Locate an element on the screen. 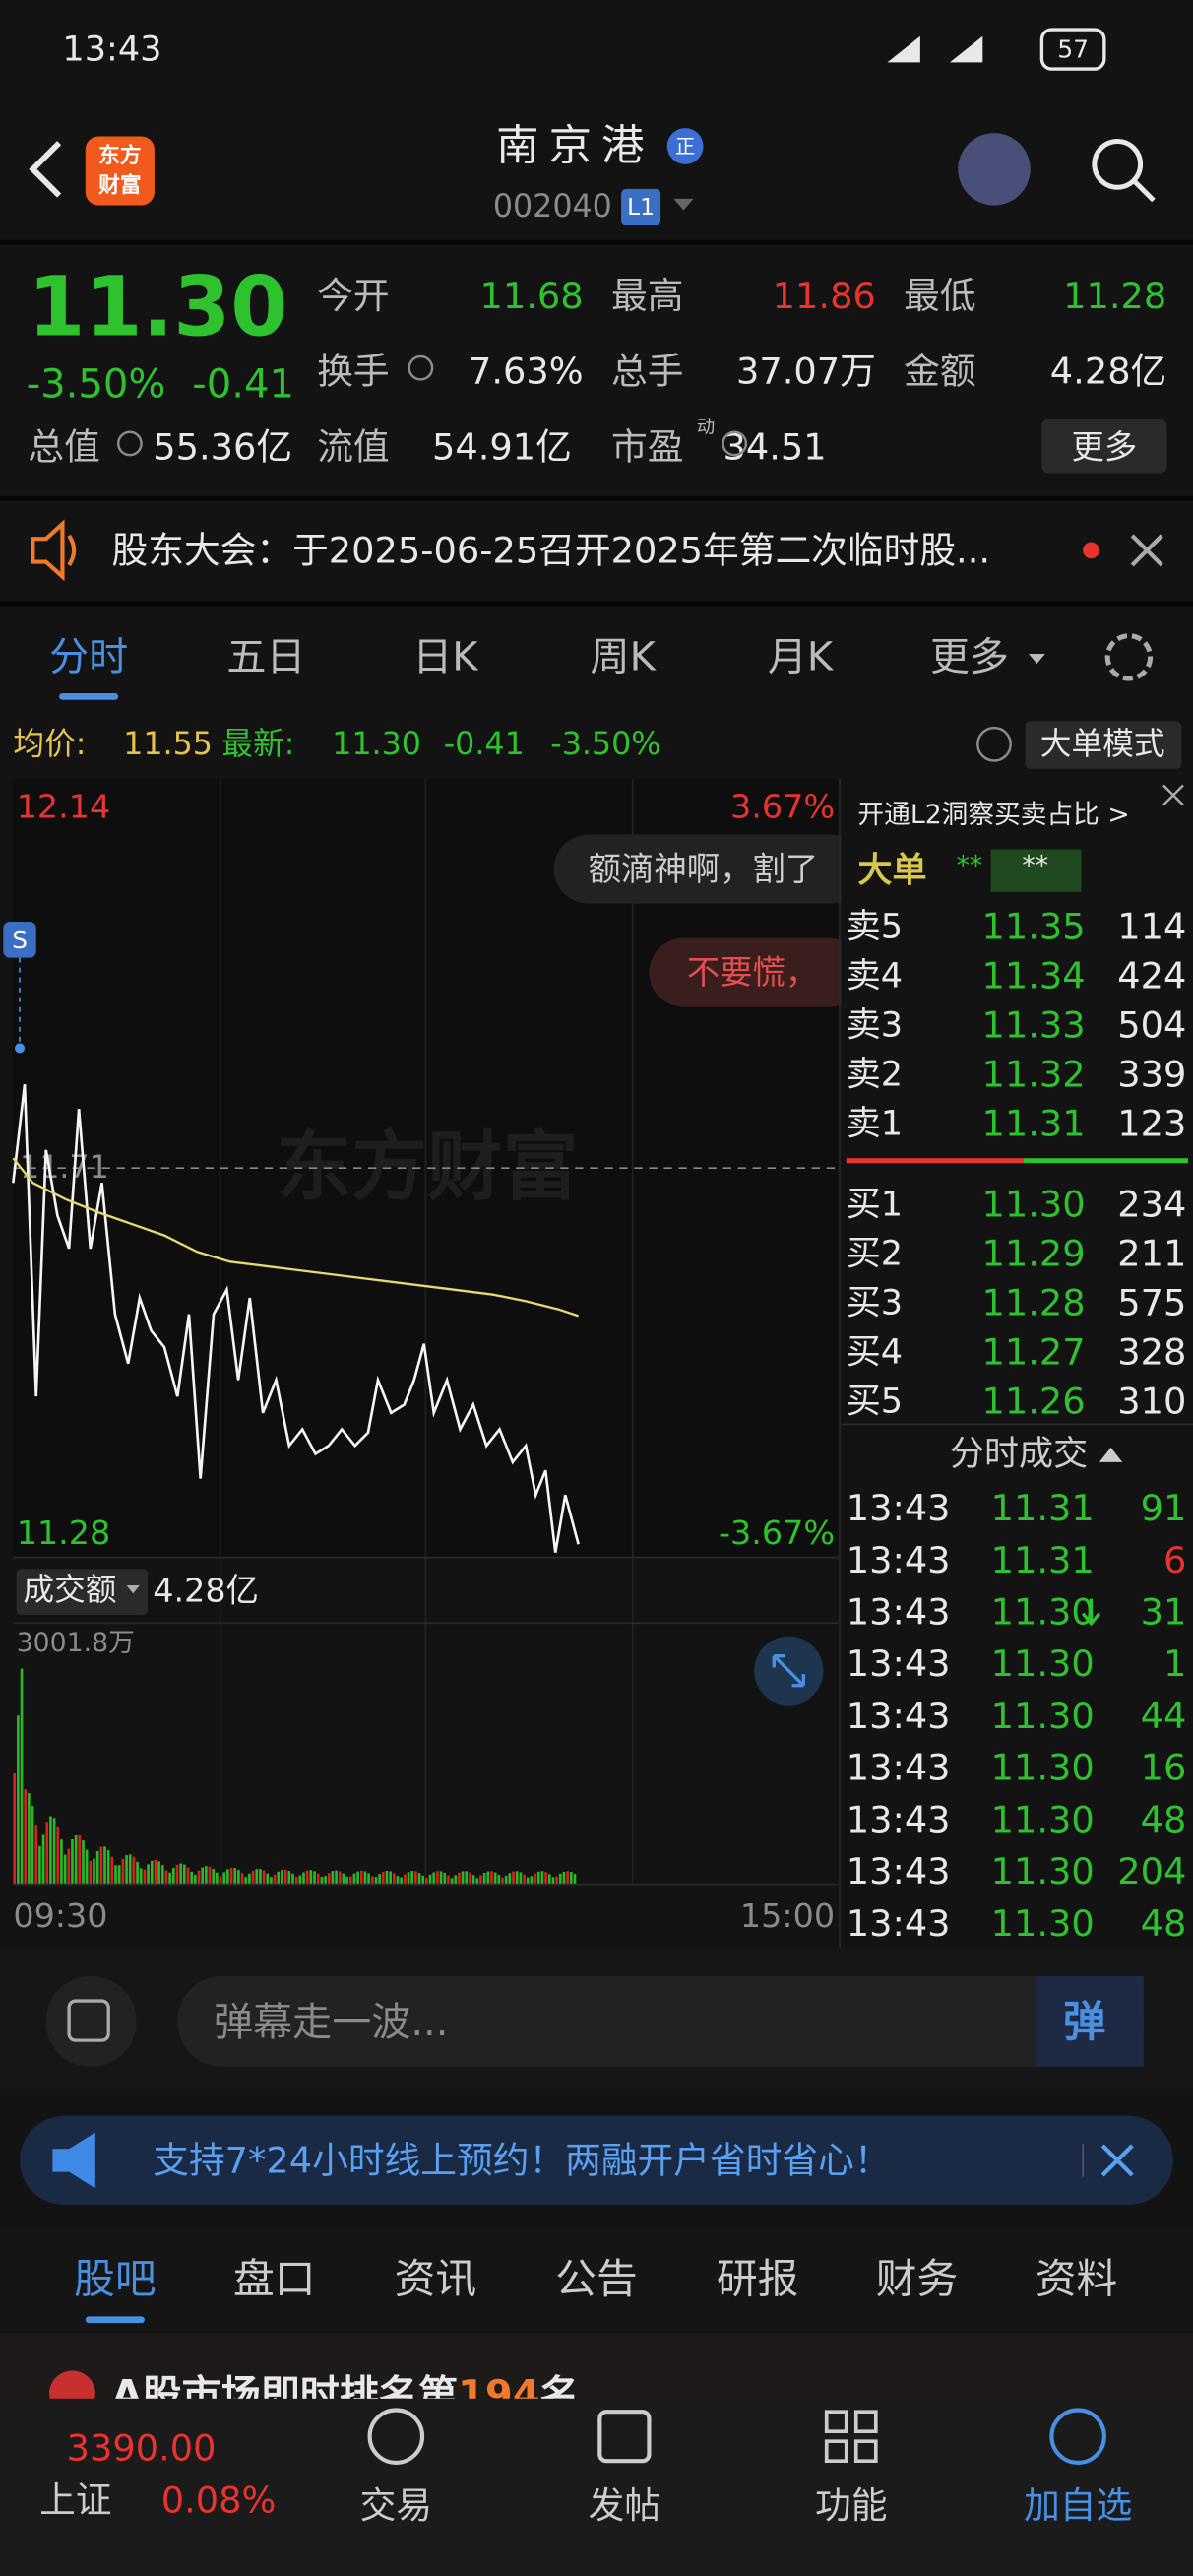 The image size is (1193, 2576). settings-icon is located at coordinates (1129, 657).